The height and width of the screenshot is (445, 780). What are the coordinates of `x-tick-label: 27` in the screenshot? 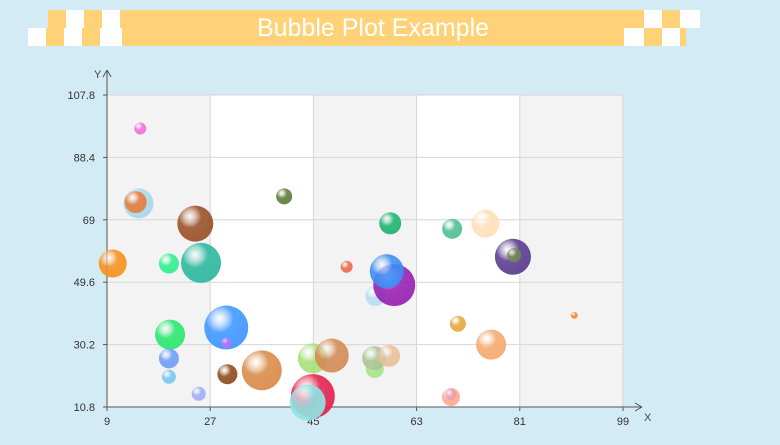 It's located at (210, 422).